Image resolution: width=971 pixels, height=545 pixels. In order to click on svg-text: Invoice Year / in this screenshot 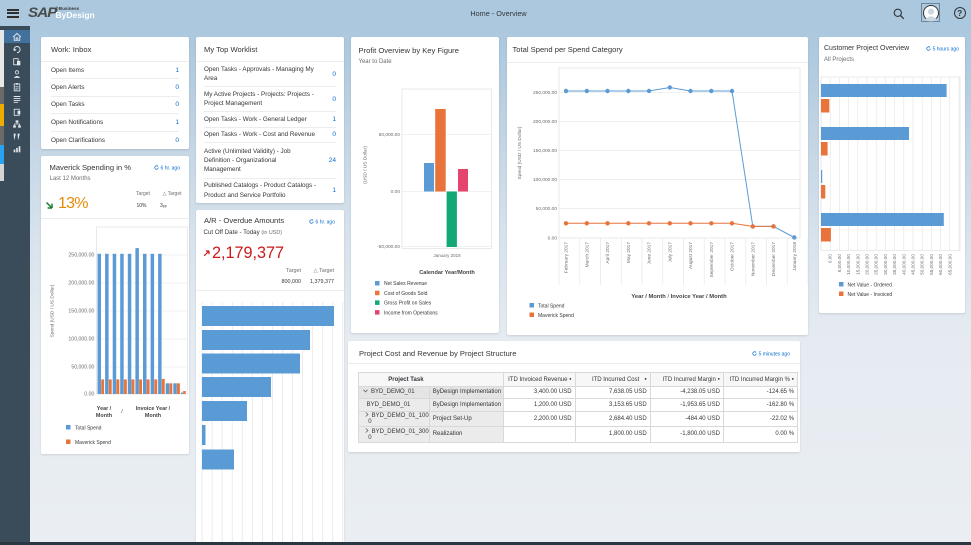, I will do `click(153, 409)`.